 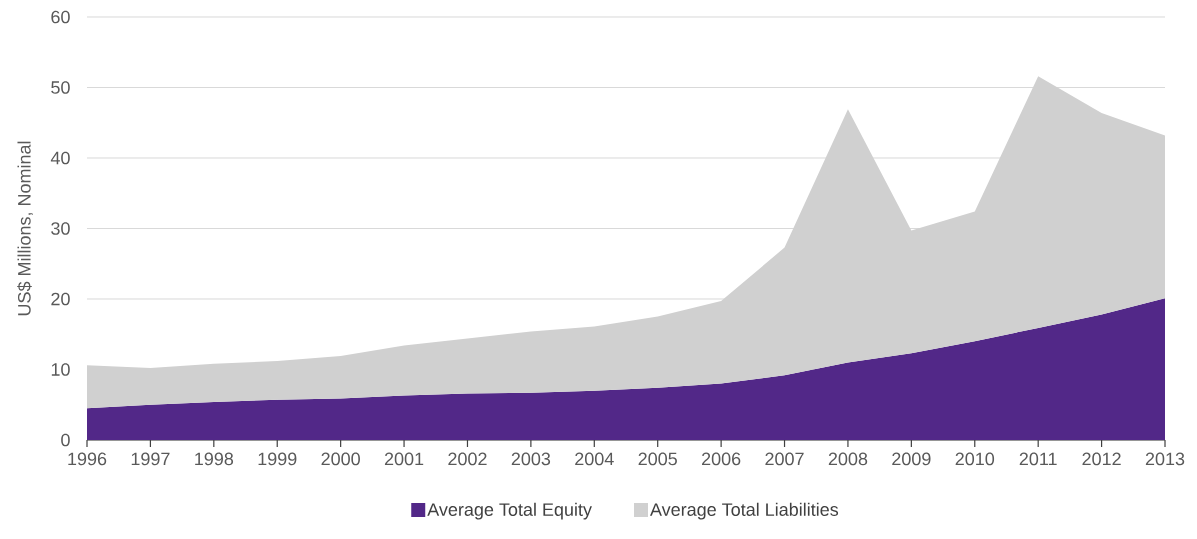 I want to click on y-axis-title: US$ Millions, Nominal, so click(x=25, y=228).